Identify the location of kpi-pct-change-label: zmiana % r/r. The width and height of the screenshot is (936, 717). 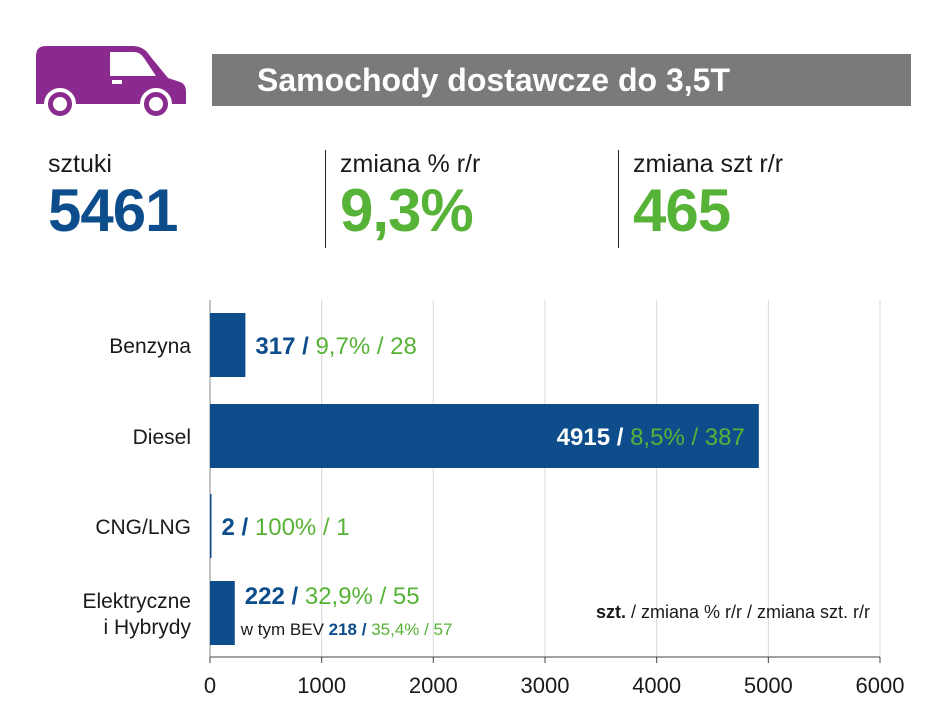
(410, 164).